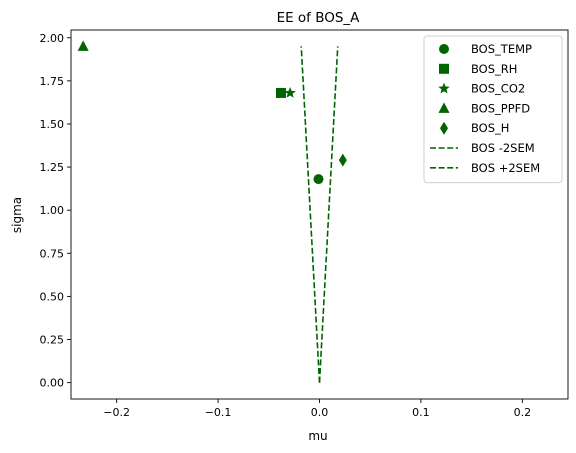  Describe the element at coordinates (116, 412) in the screenshot. I see `x-tick-label: −0.2` at that location.